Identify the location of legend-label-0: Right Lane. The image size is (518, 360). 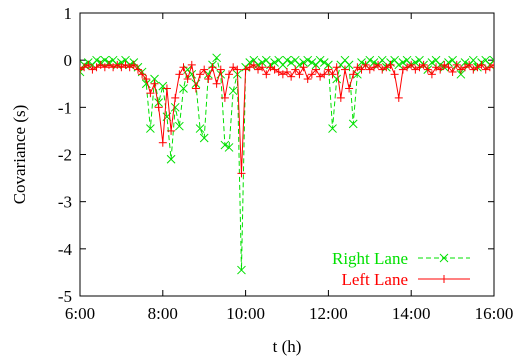
(370, 258).